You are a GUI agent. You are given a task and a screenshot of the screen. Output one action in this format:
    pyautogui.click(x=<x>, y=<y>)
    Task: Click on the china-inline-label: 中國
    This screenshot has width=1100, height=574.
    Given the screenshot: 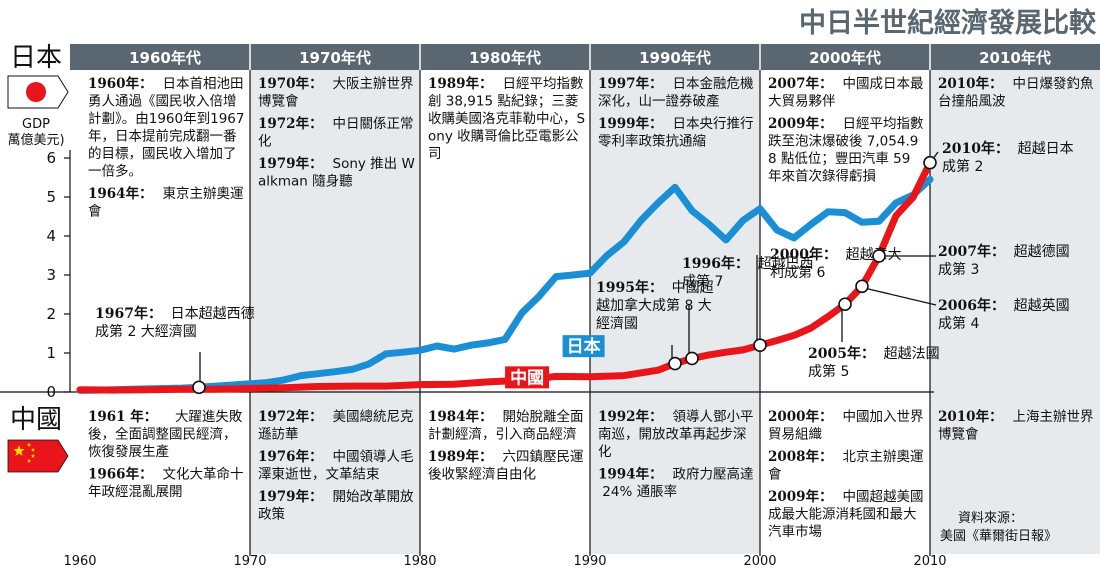 What is the action you would take?
    pyautogui.click(x=527, y=377)
    